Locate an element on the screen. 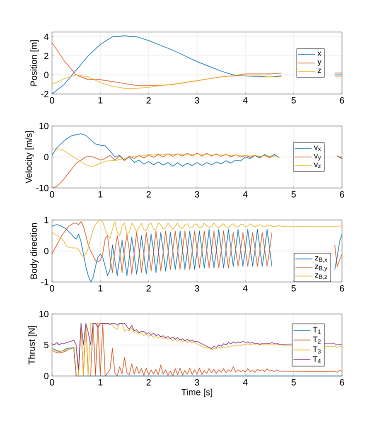 The width and height of the screenshot is (378, 423). y-tick-label: 5 is located at coordinates (46, 345).